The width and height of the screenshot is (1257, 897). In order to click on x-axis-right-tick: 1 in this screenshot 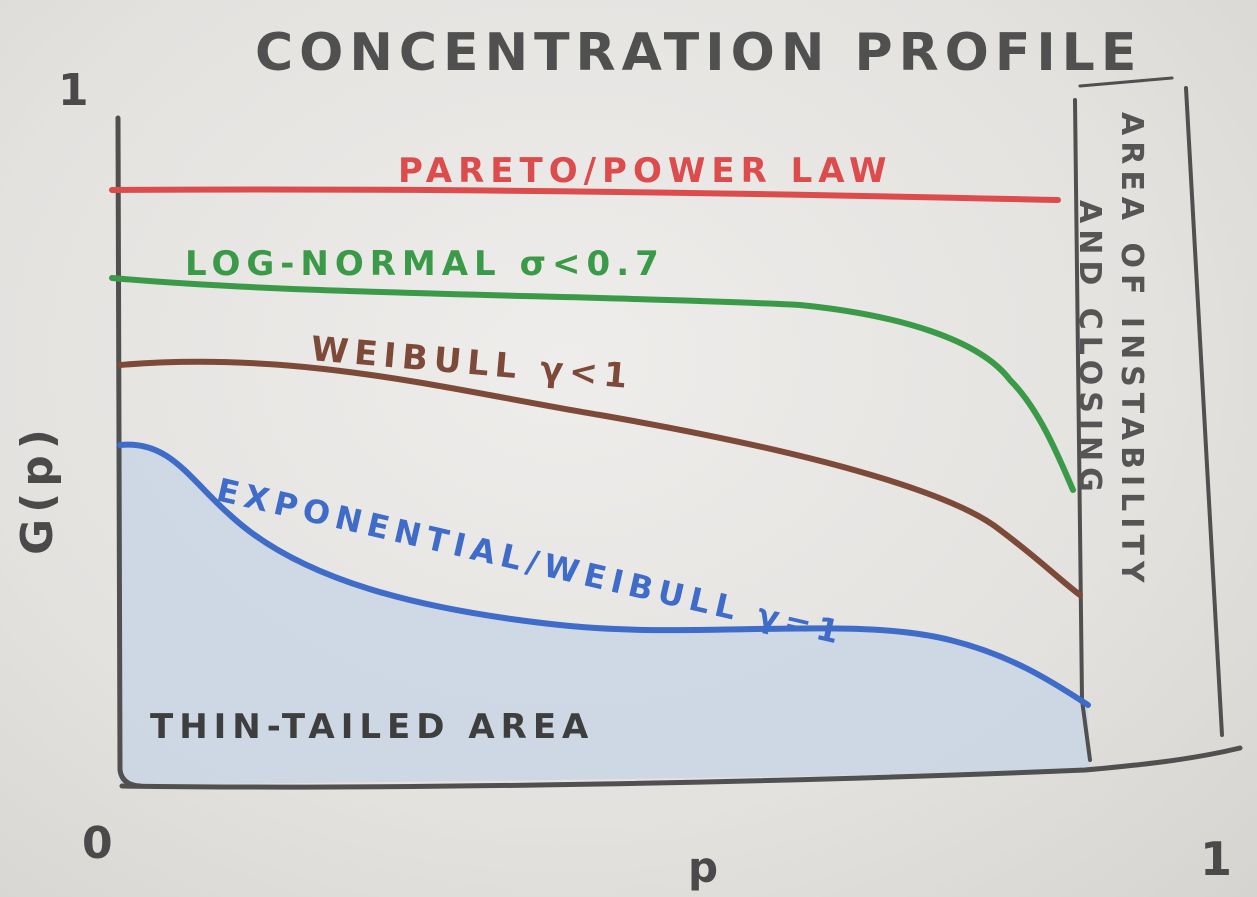, I will do `click(1219, 859)`.